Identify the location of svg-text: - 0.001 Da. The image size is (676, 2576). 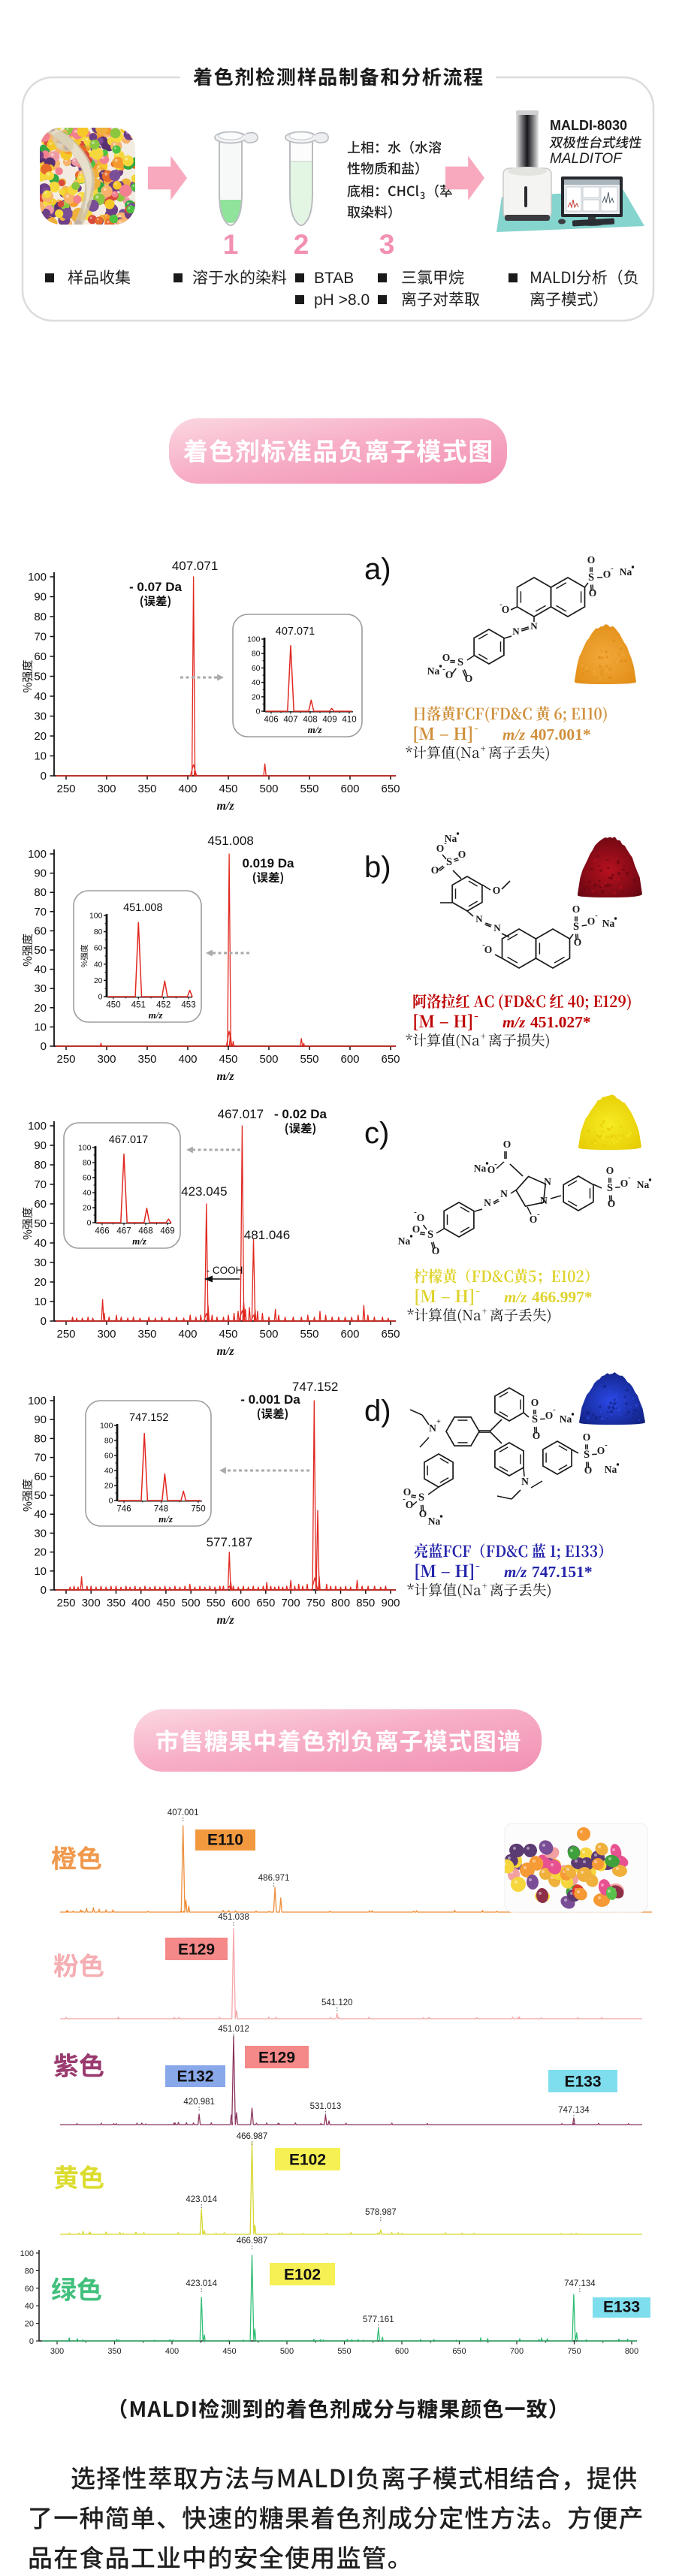
(270, 1399).